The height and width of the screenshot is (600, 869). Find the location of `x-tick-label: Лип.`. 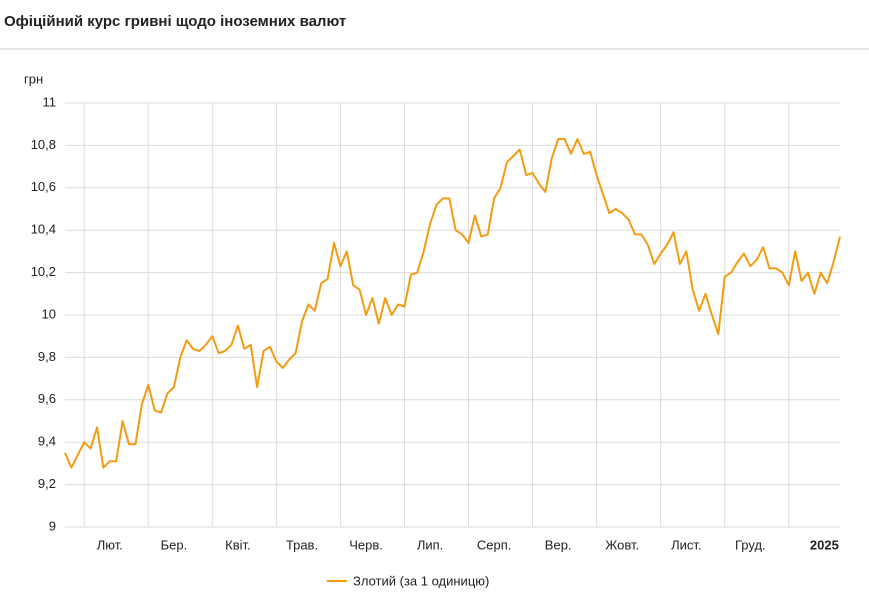

x-tick-label: Лип. is located at coordinates (430, 544).